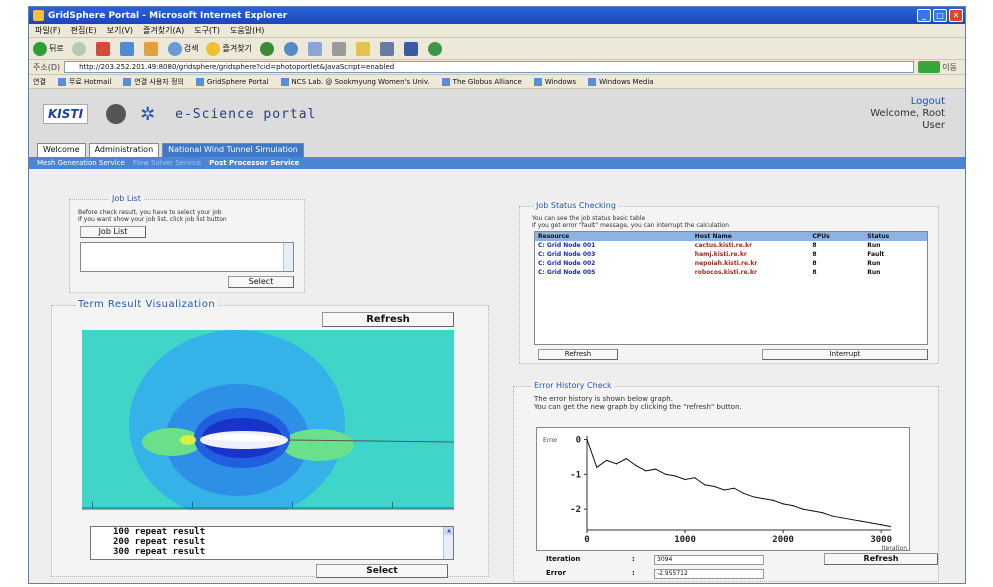 Image resolution: width=993 pixels, height=587 pixels. Describe the element at coordinates (578, 440) in the screenshot. I see `y-tick-label: 0` at that location.